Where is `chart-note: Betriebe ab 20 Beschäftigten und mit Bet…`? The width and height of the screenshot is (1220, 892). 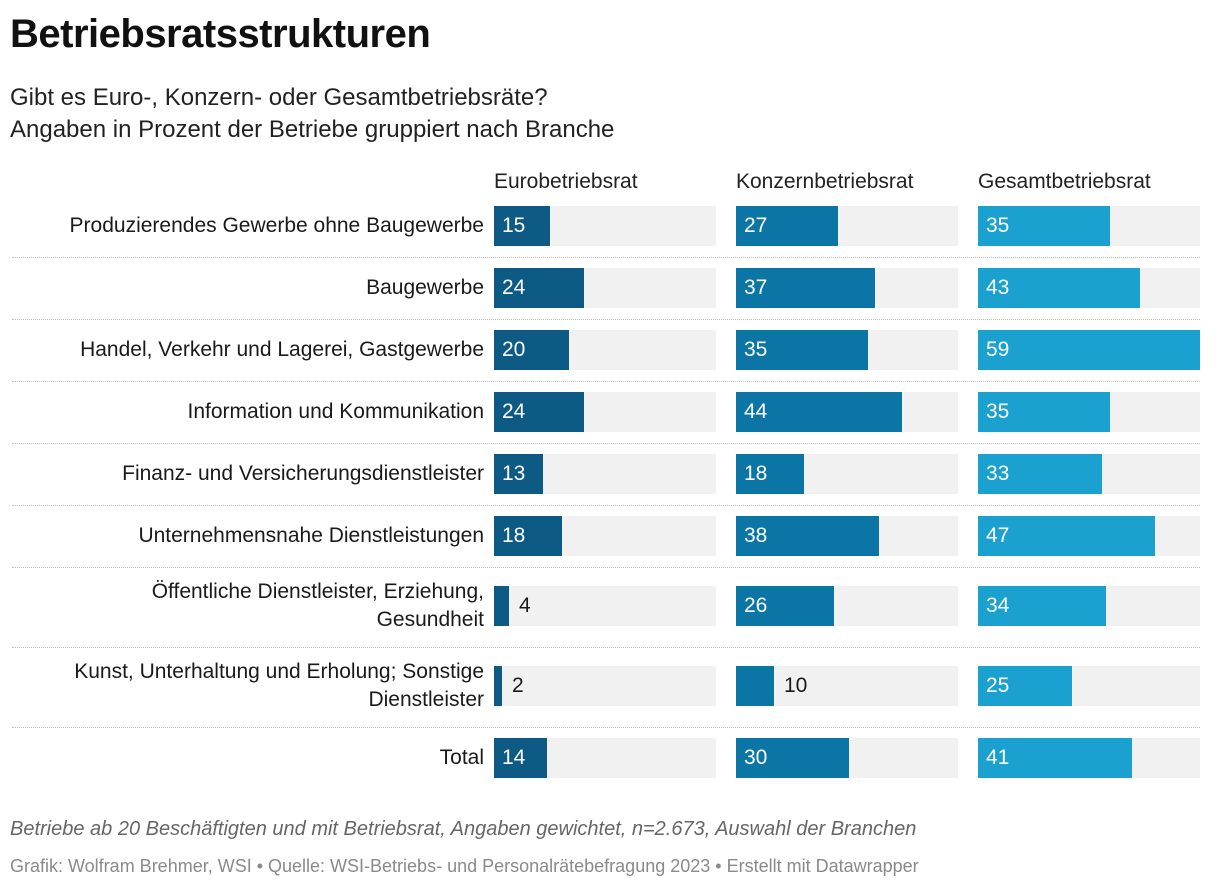 chart-note: Betriebe ab 20 Beschäftigten und mit Bet… is located at coordinates (463, 829).